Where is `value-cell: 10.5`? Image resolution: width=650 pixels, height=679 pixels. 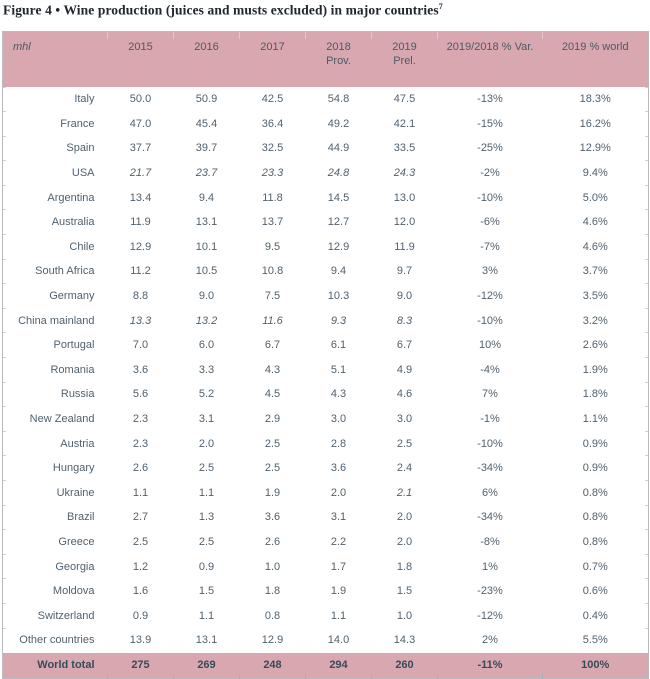
value-cell: 10.5 is located at coordinates (206, 271).